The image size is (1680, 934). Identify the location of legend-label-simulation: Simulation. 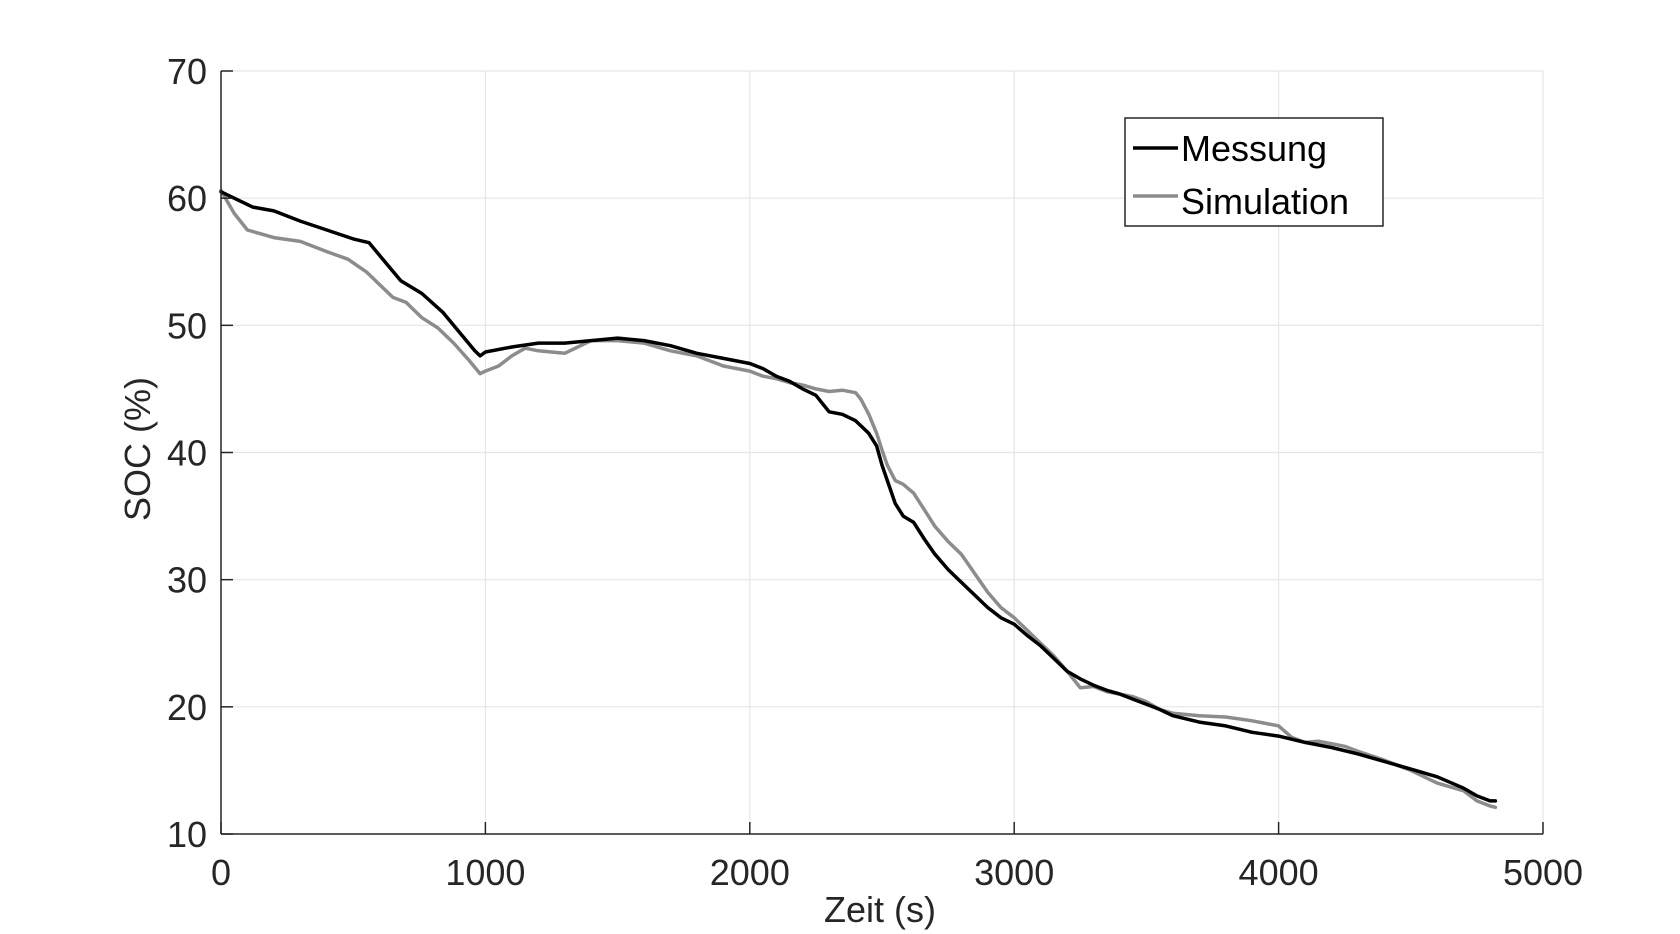
(1265, 201).